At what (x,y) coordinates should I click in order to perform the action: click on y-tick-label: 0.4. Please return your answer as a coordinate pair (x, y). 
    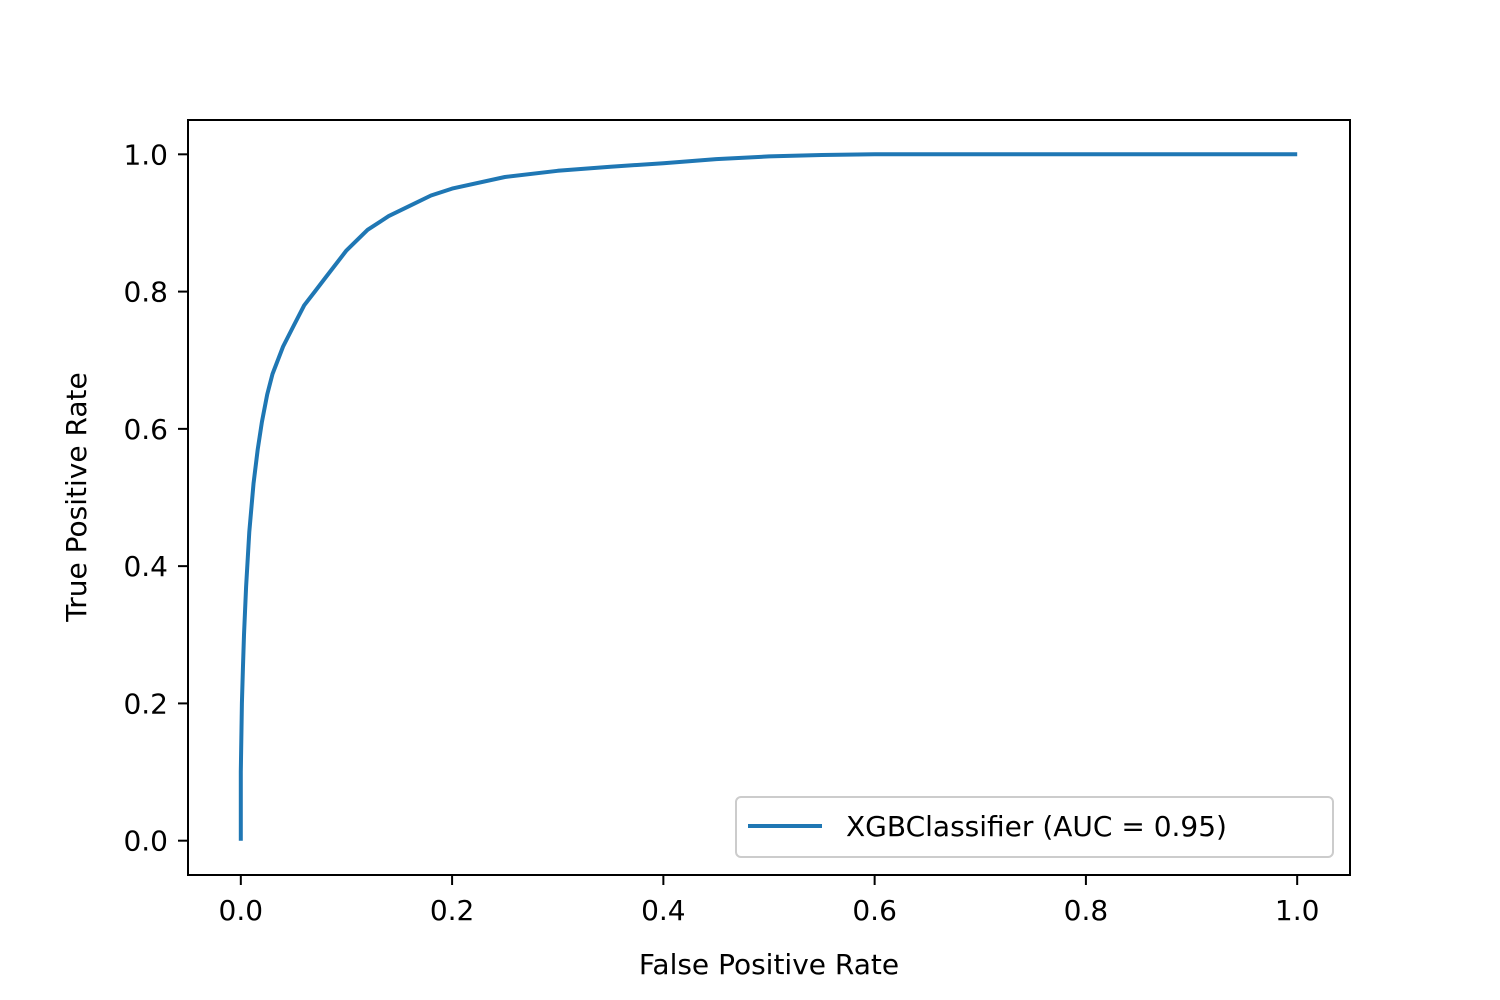
    Looking at the image, I should click on (145, 566).